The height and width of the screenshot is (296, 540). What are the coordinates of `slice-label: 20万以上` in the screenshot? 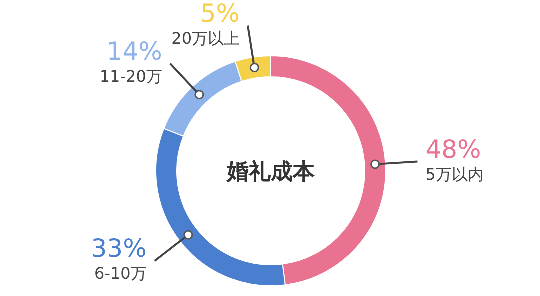 It's located at (206, 38).